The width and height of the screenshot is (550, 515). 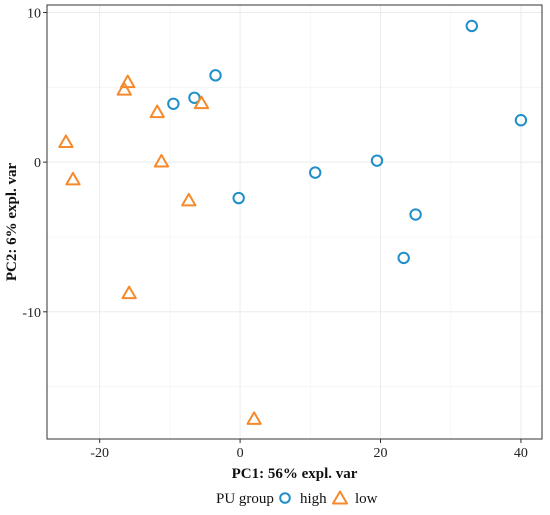 What do you see at coordinates (340, 497) in the screenshot?
I see `legend-low-marker` at bounding box center [340, 497].